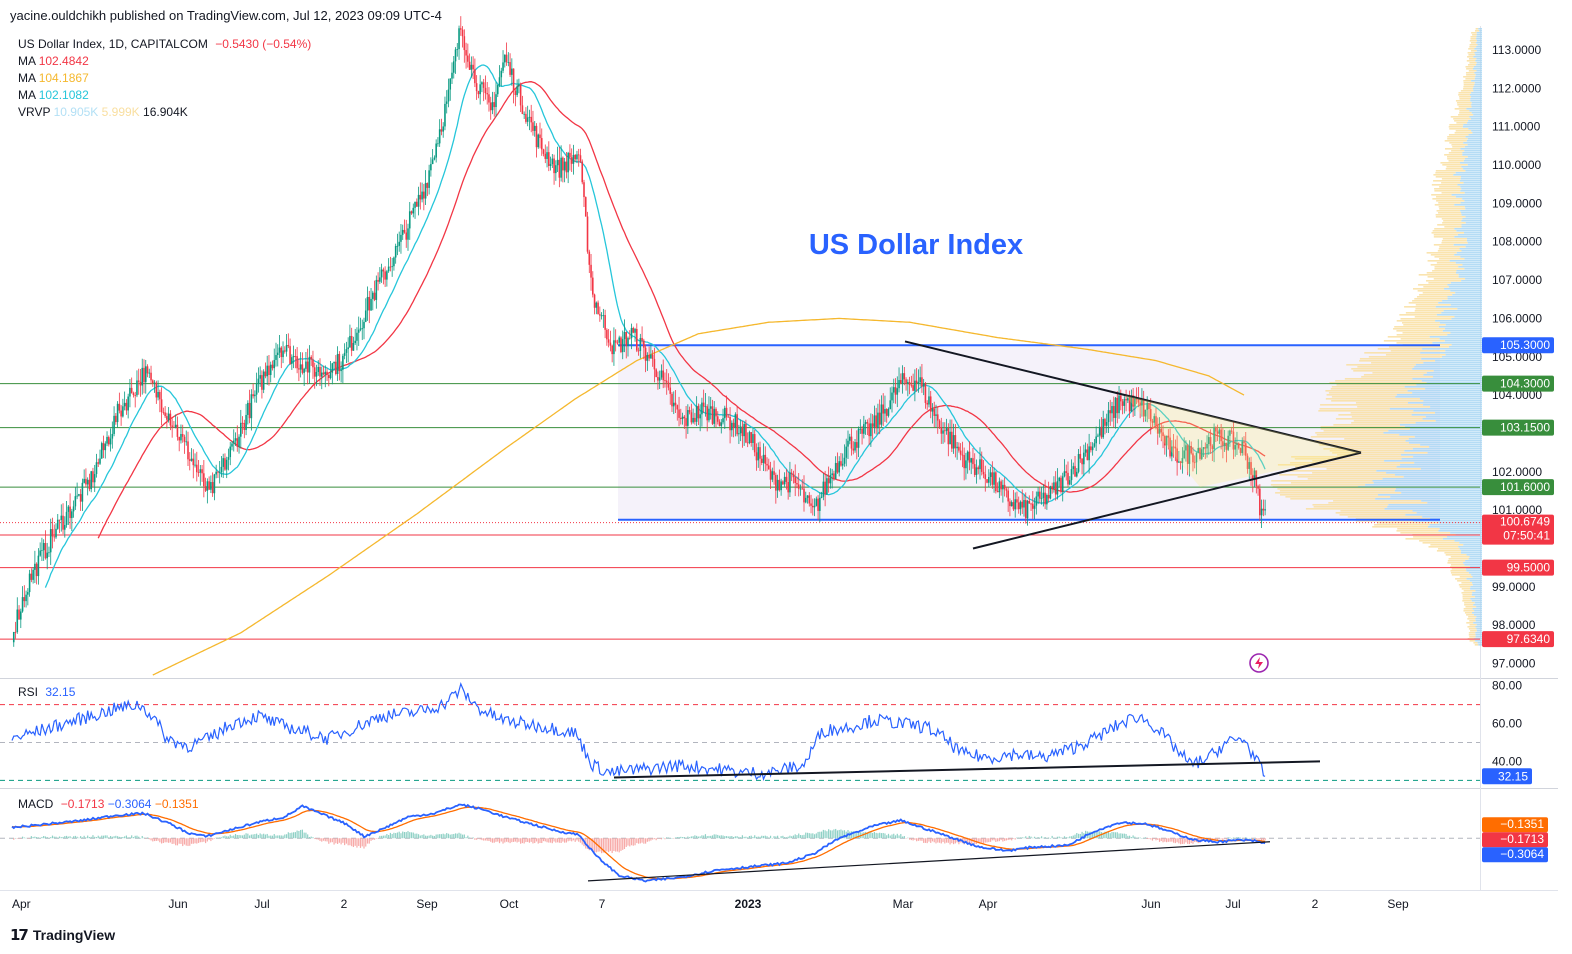 The image size is (1572, 954). Describe the element at coordinates (967, 769) in the screenshot. I see `rsi-trendline` at that location.